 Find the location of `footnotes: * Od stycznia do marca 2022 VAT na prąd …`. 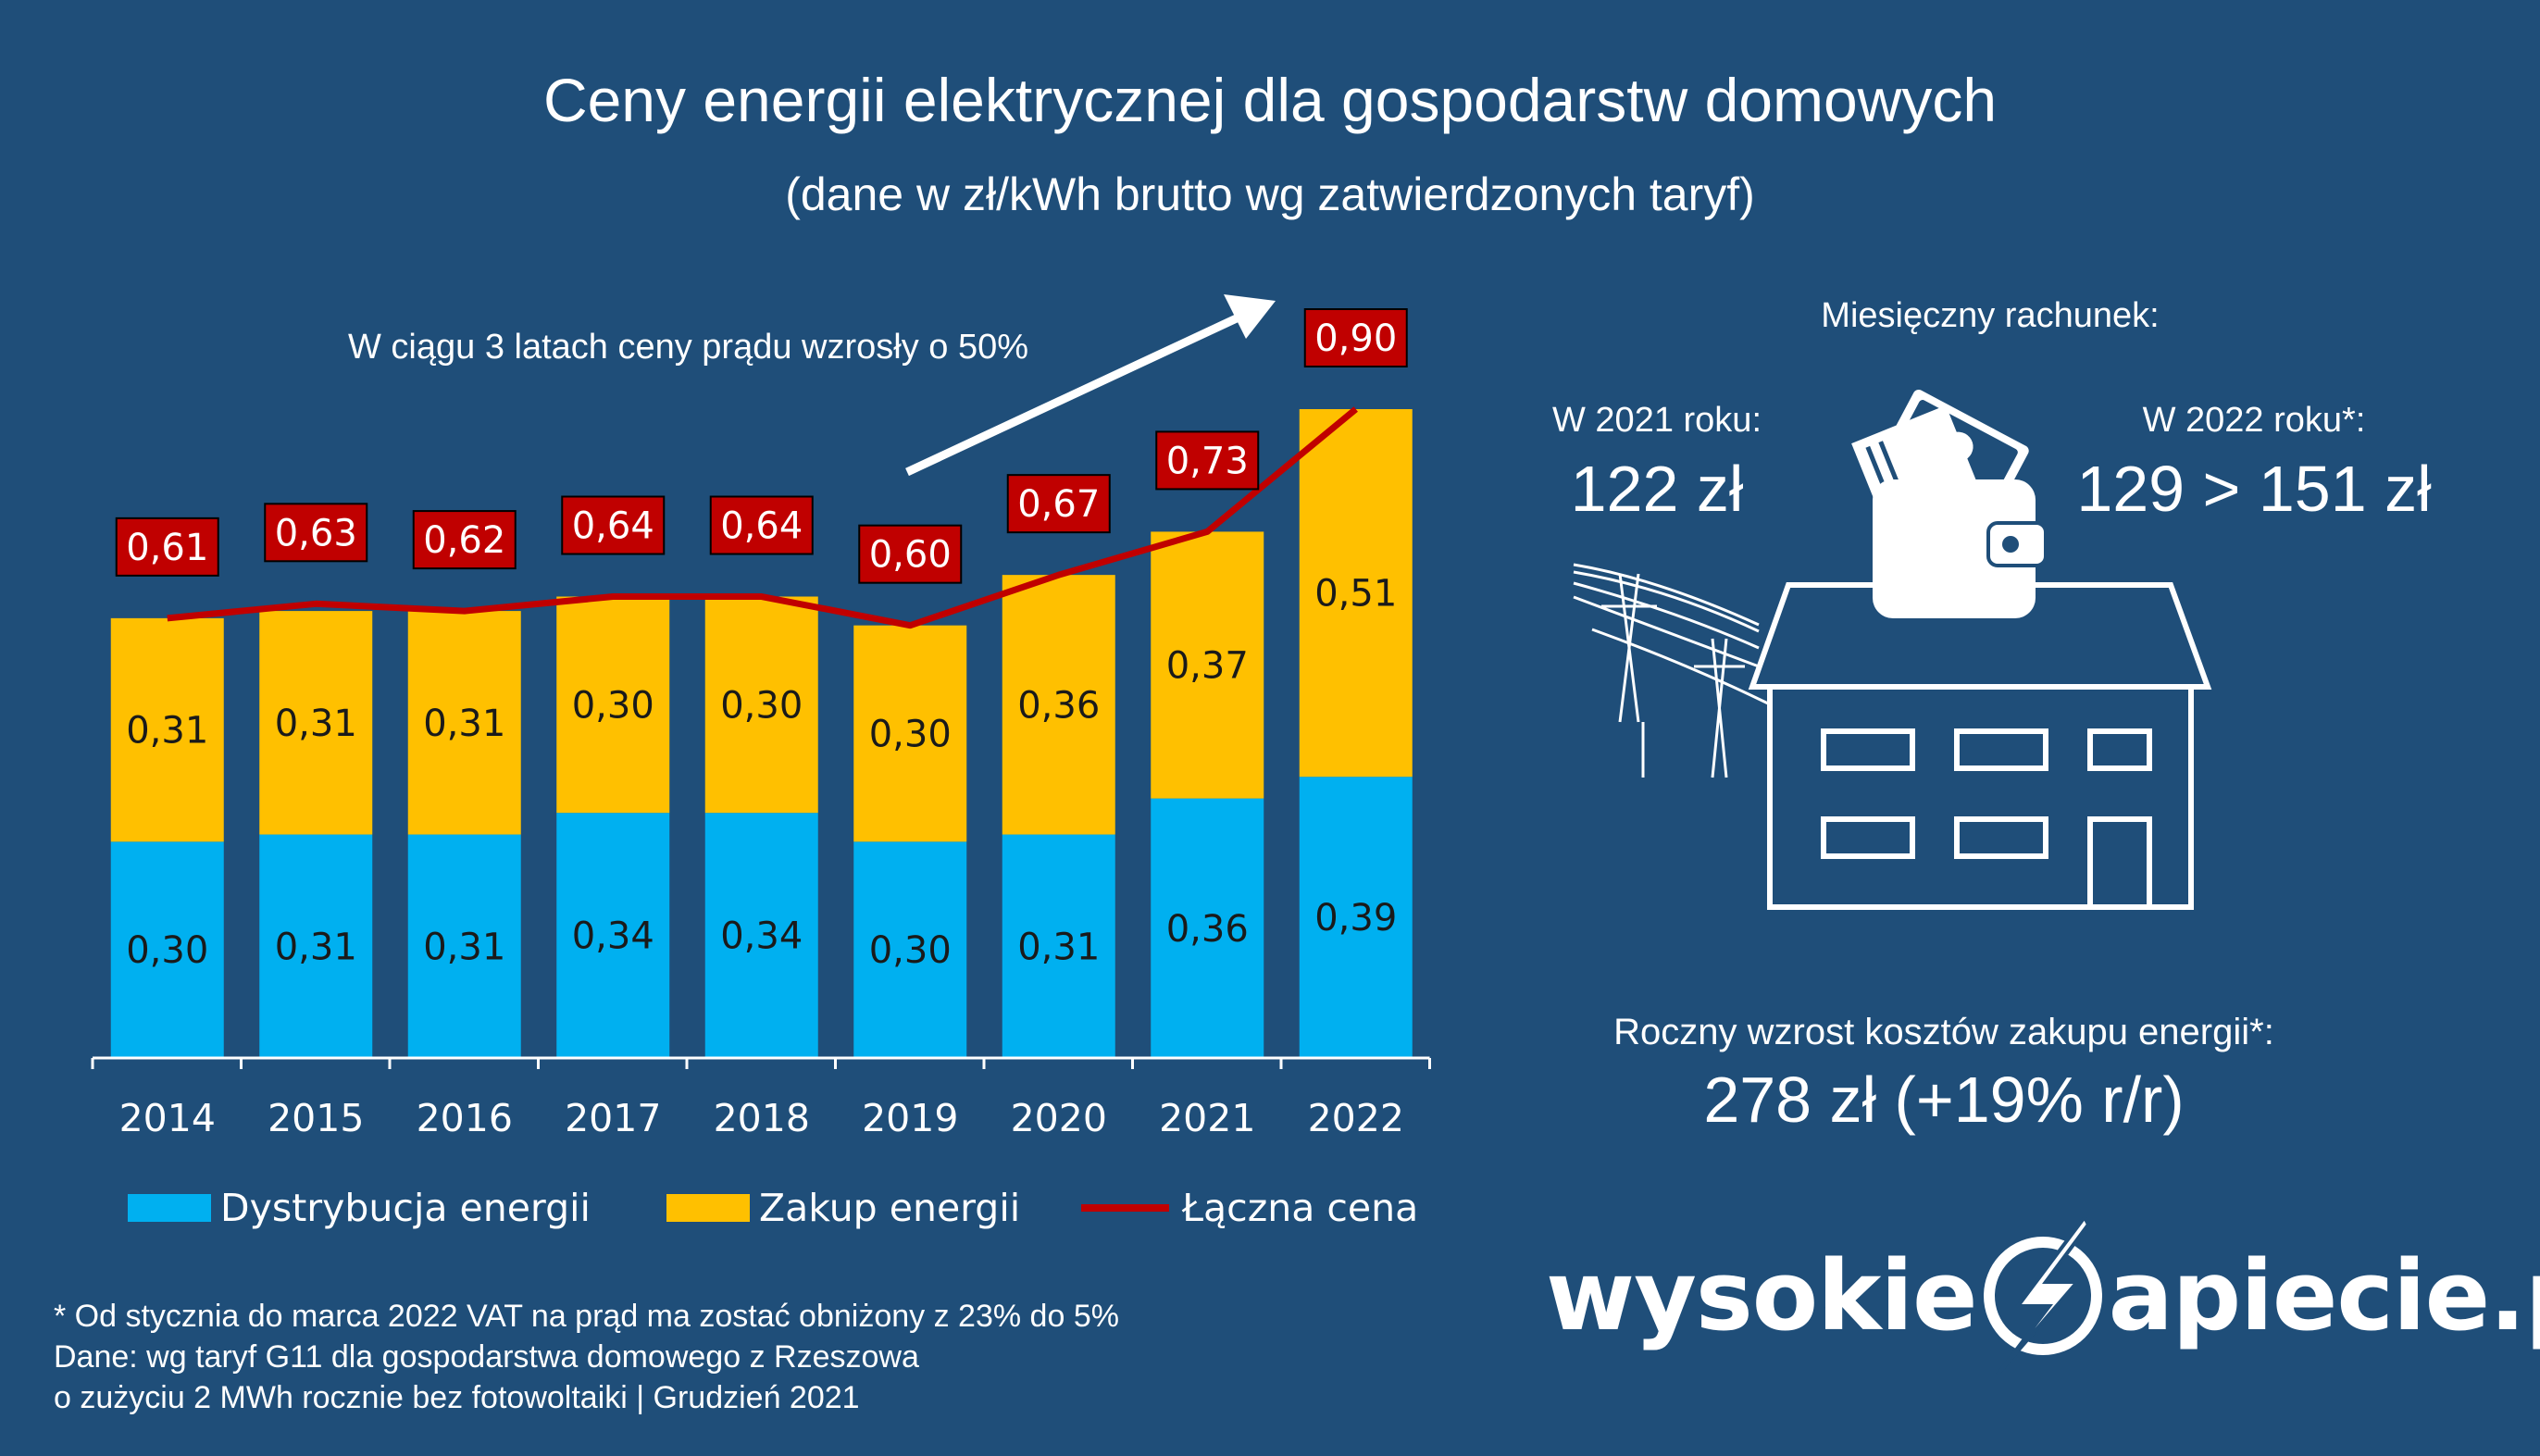

footnotes: * Od stycznia do marca 2022 VAT na prąd … is located at coordinates (586, 1357).